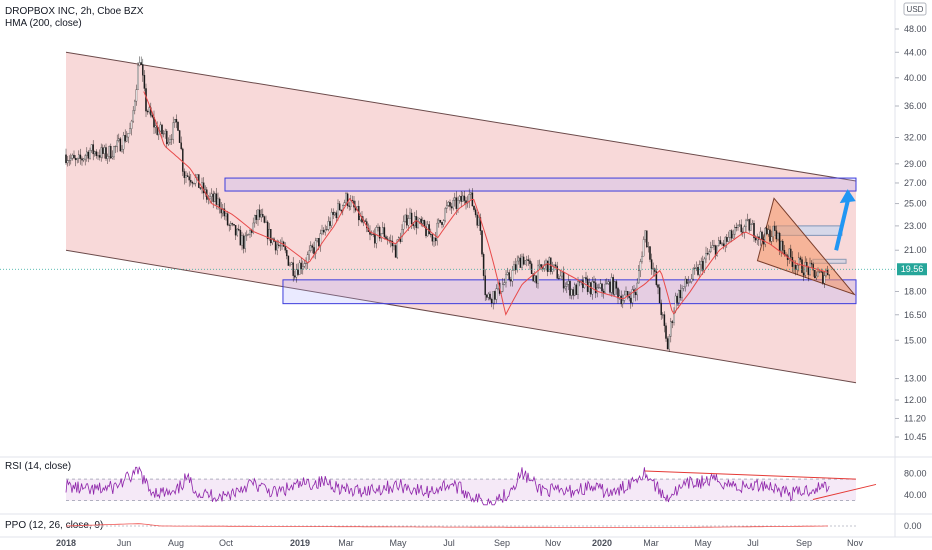 The width and height of the screenshot is (932, 550). Describe the element at coordinates (398, 543) in the screenshot. I see `time-tick-label: May` at that location.